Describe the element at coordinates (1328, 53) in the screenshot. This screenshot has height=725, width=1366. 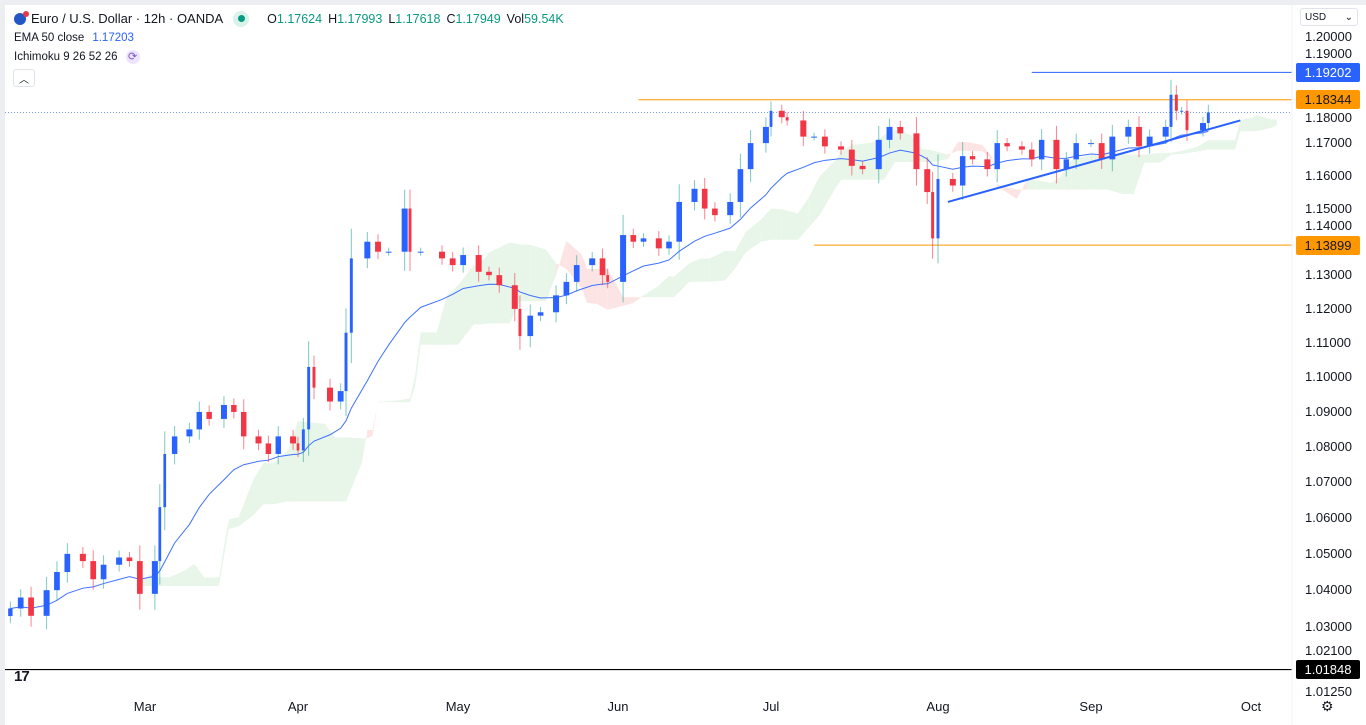
I see `price-tick-label: 1.19000` at that location.